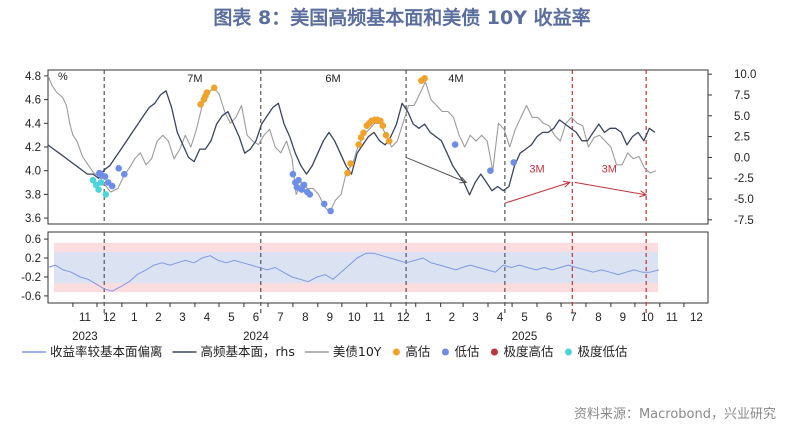 This screenshot has width=804, height=427. I want to click on x-tick-label: 4, so click(500, 318).